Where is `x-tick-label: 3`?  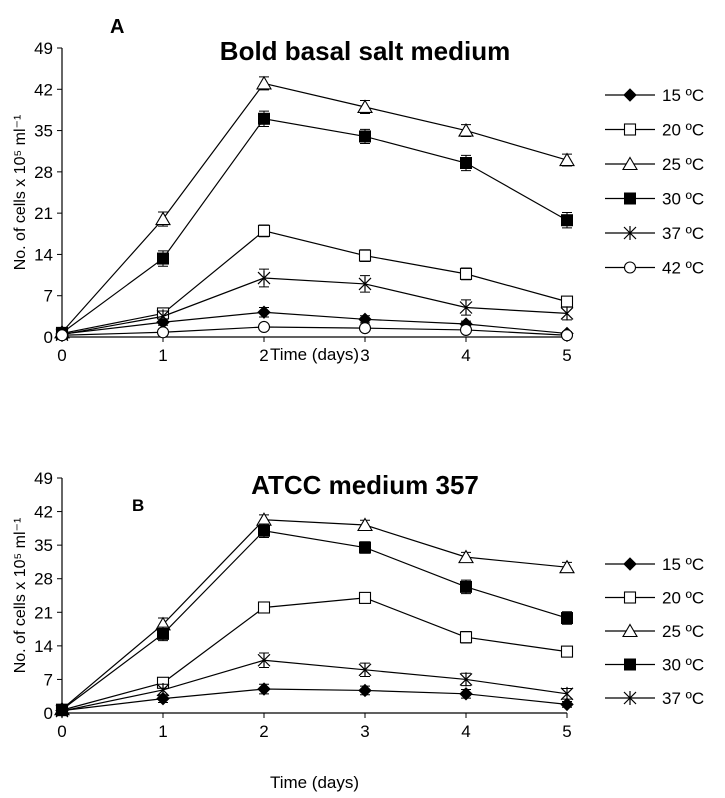 x-tick-label: 3 is located at coordinates (364, 355).